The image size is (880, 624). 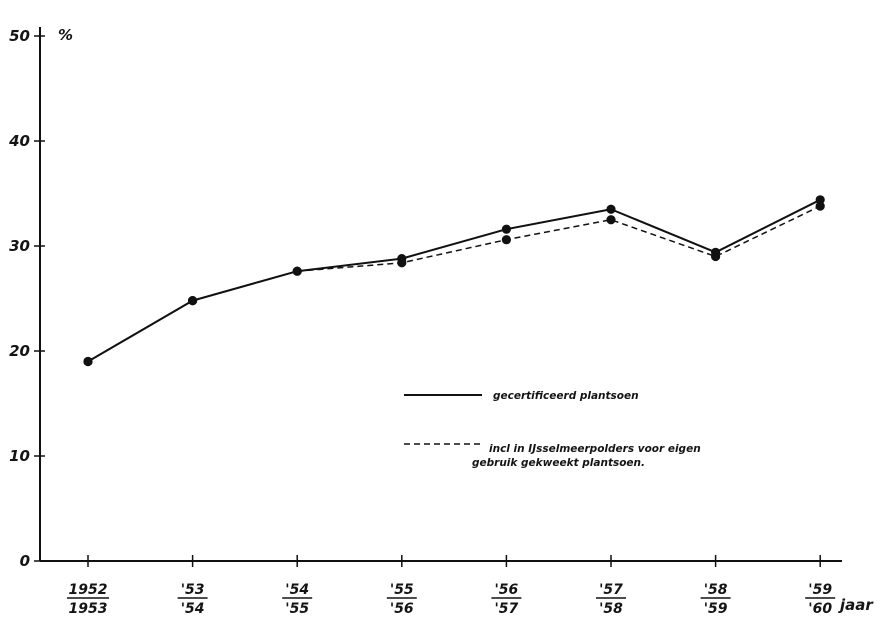 I want to click on x-tick-label-top: 1952, so click(x=88, y=590).